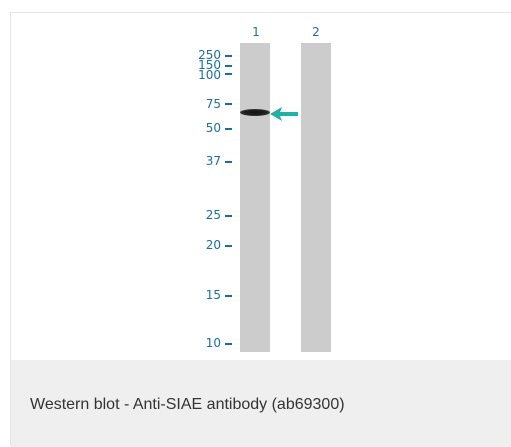  What do you see at coordinates (209, 65) in the screenshot?
I see `marker-label-150: 150` at bounding box center [209, 65].